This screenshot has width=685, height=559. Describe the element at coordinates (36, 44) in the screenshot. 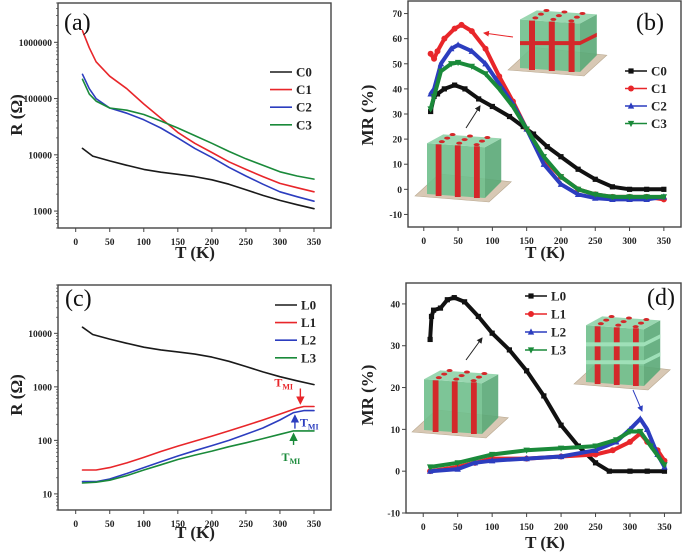

I see `y-tick-label: 1000000` at that location.